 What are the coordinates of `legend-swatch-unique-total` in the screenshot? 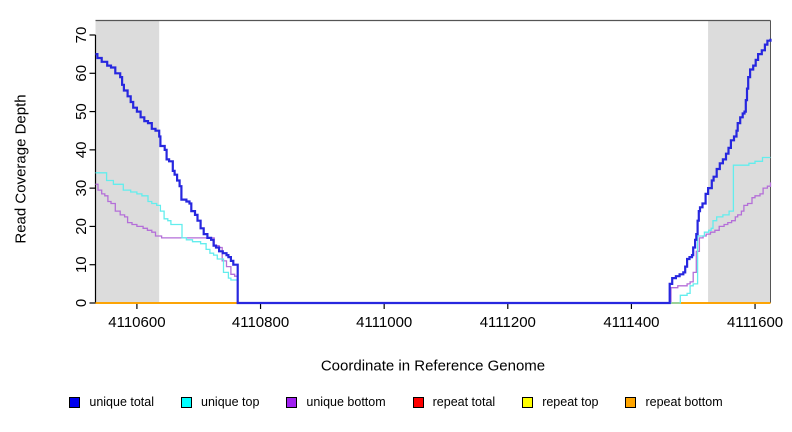 It's located at (75, 402).